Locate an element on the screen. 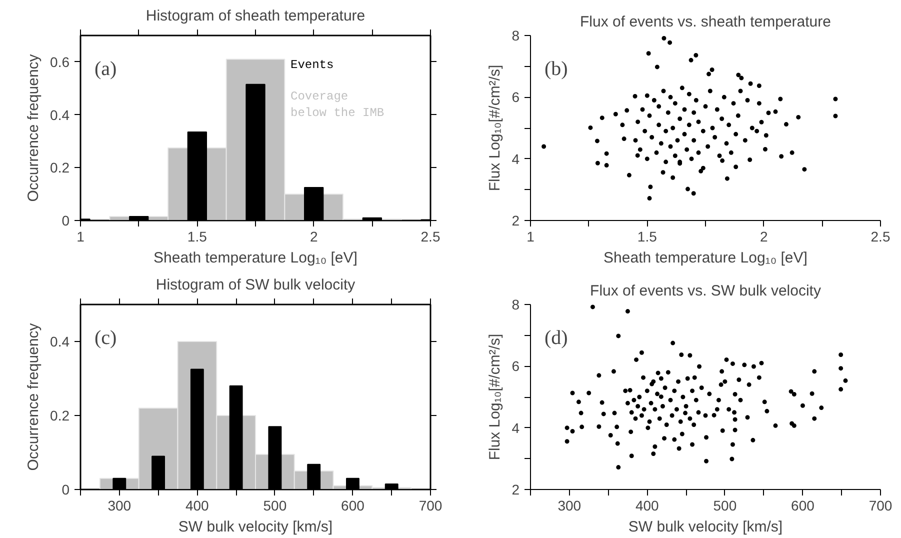 Image resolution: width=901 pixels, height=538 pixels. y-tick-label: 0.6 is located at coordinates (60, 62).